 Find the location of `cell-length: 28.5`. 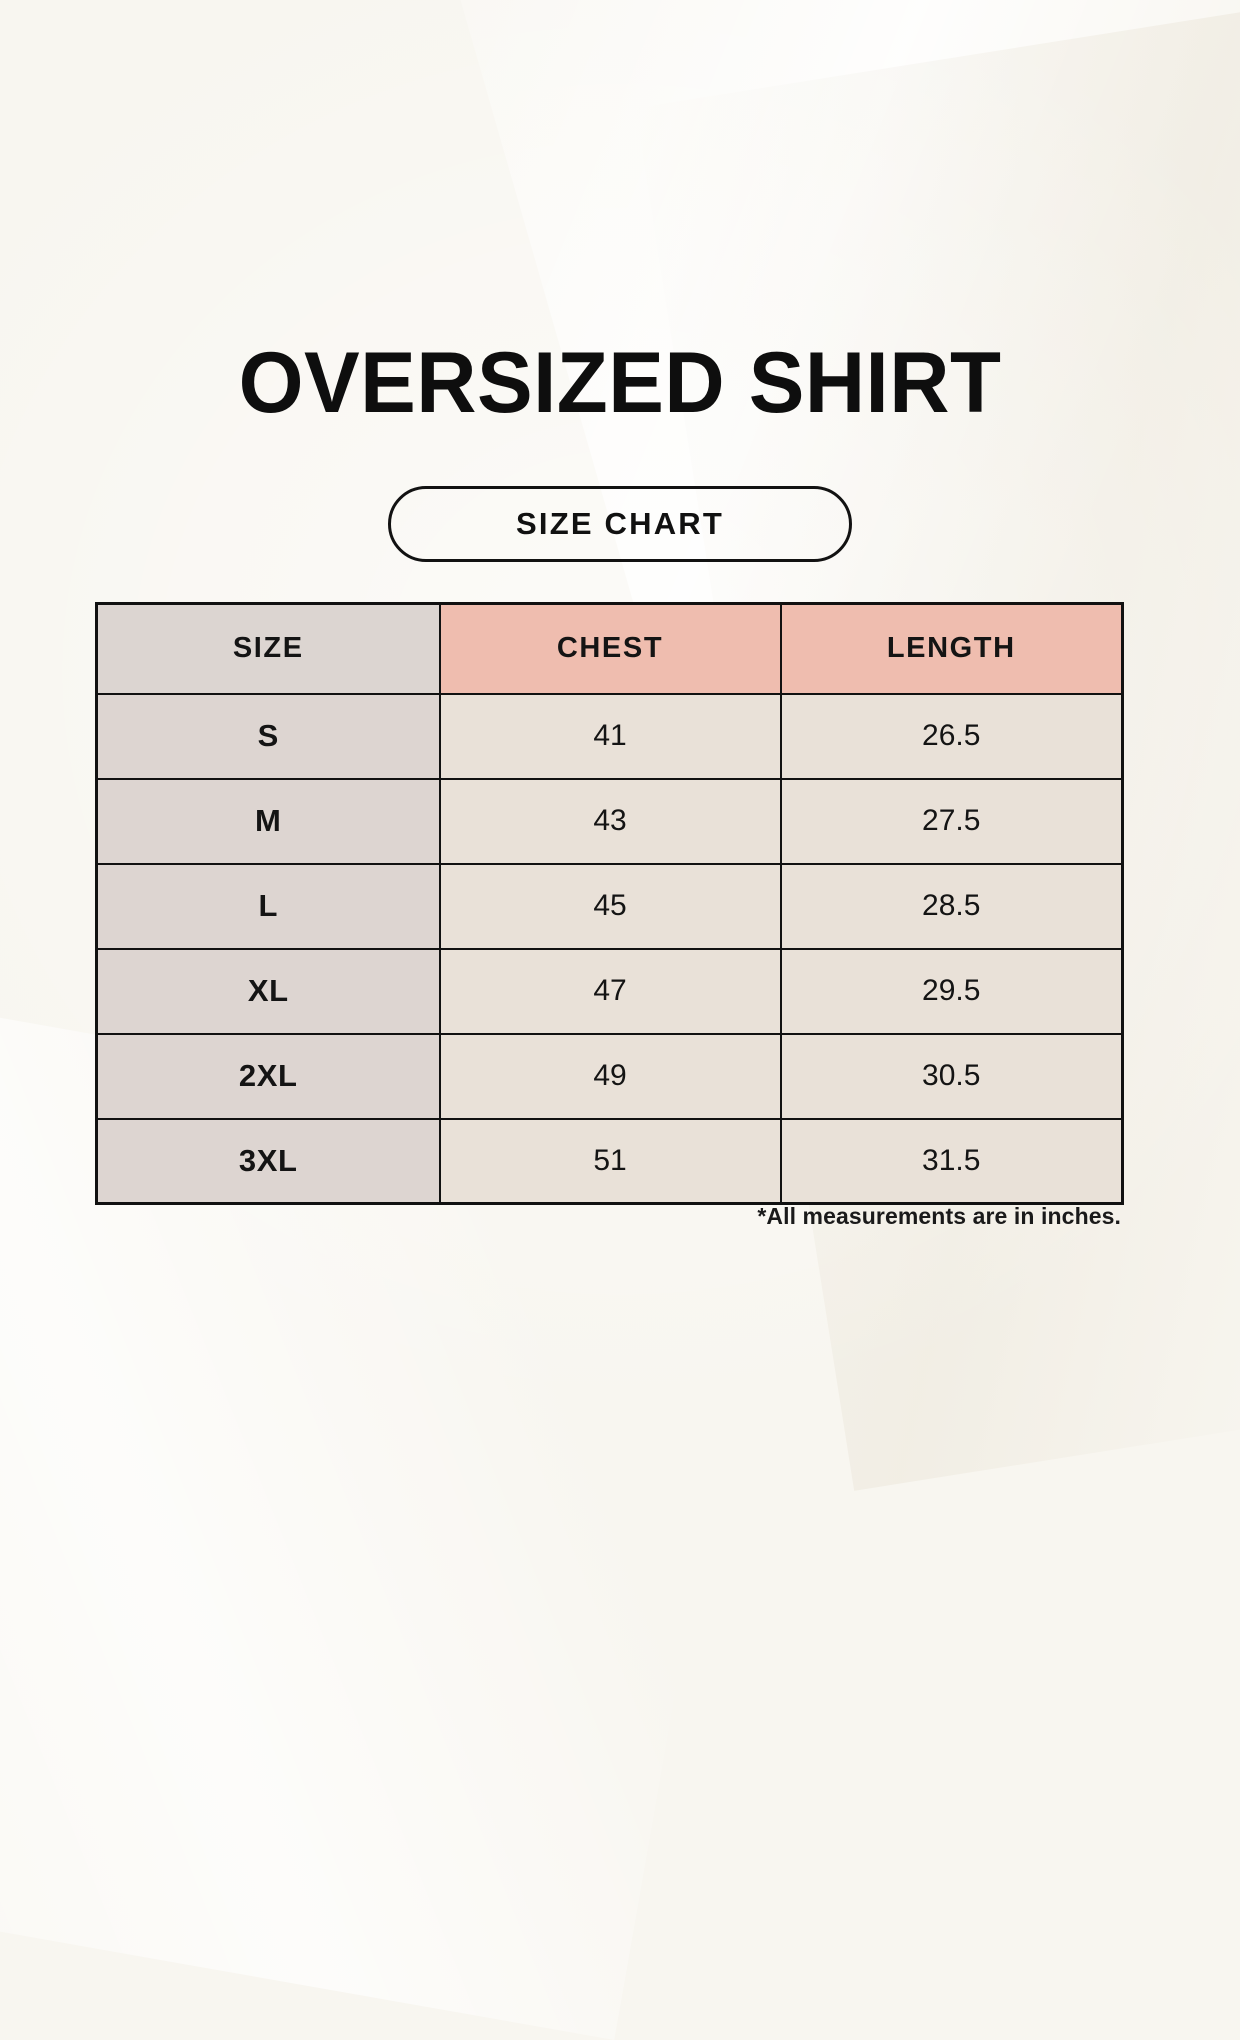

cell-length: 28.5 is located at coordinates (951, 906).